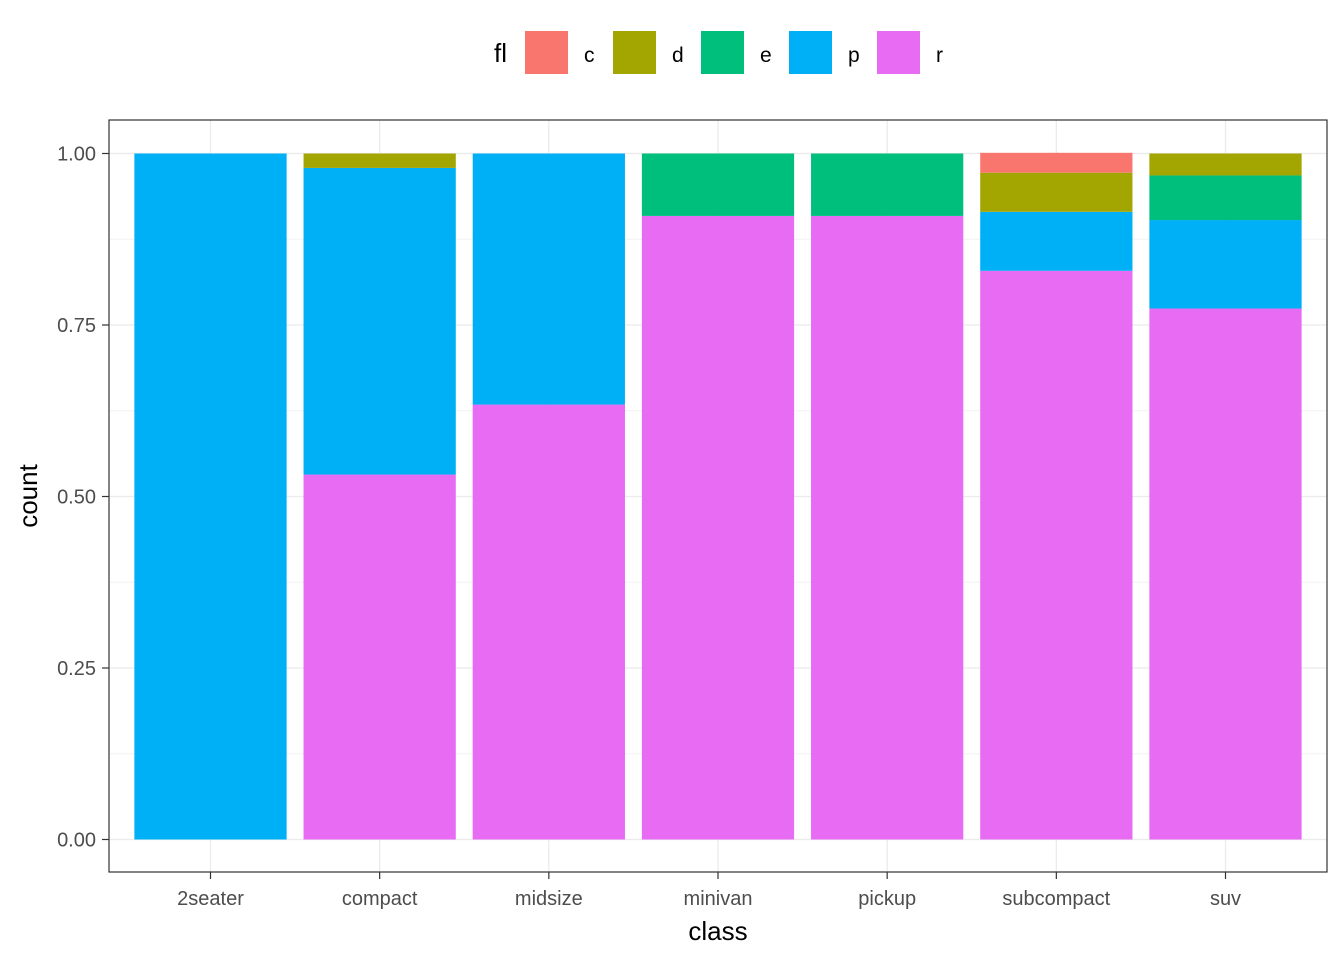 The image size is (1344, 960). I want to click on bar-segment-midsize-r, so click(548, 622).